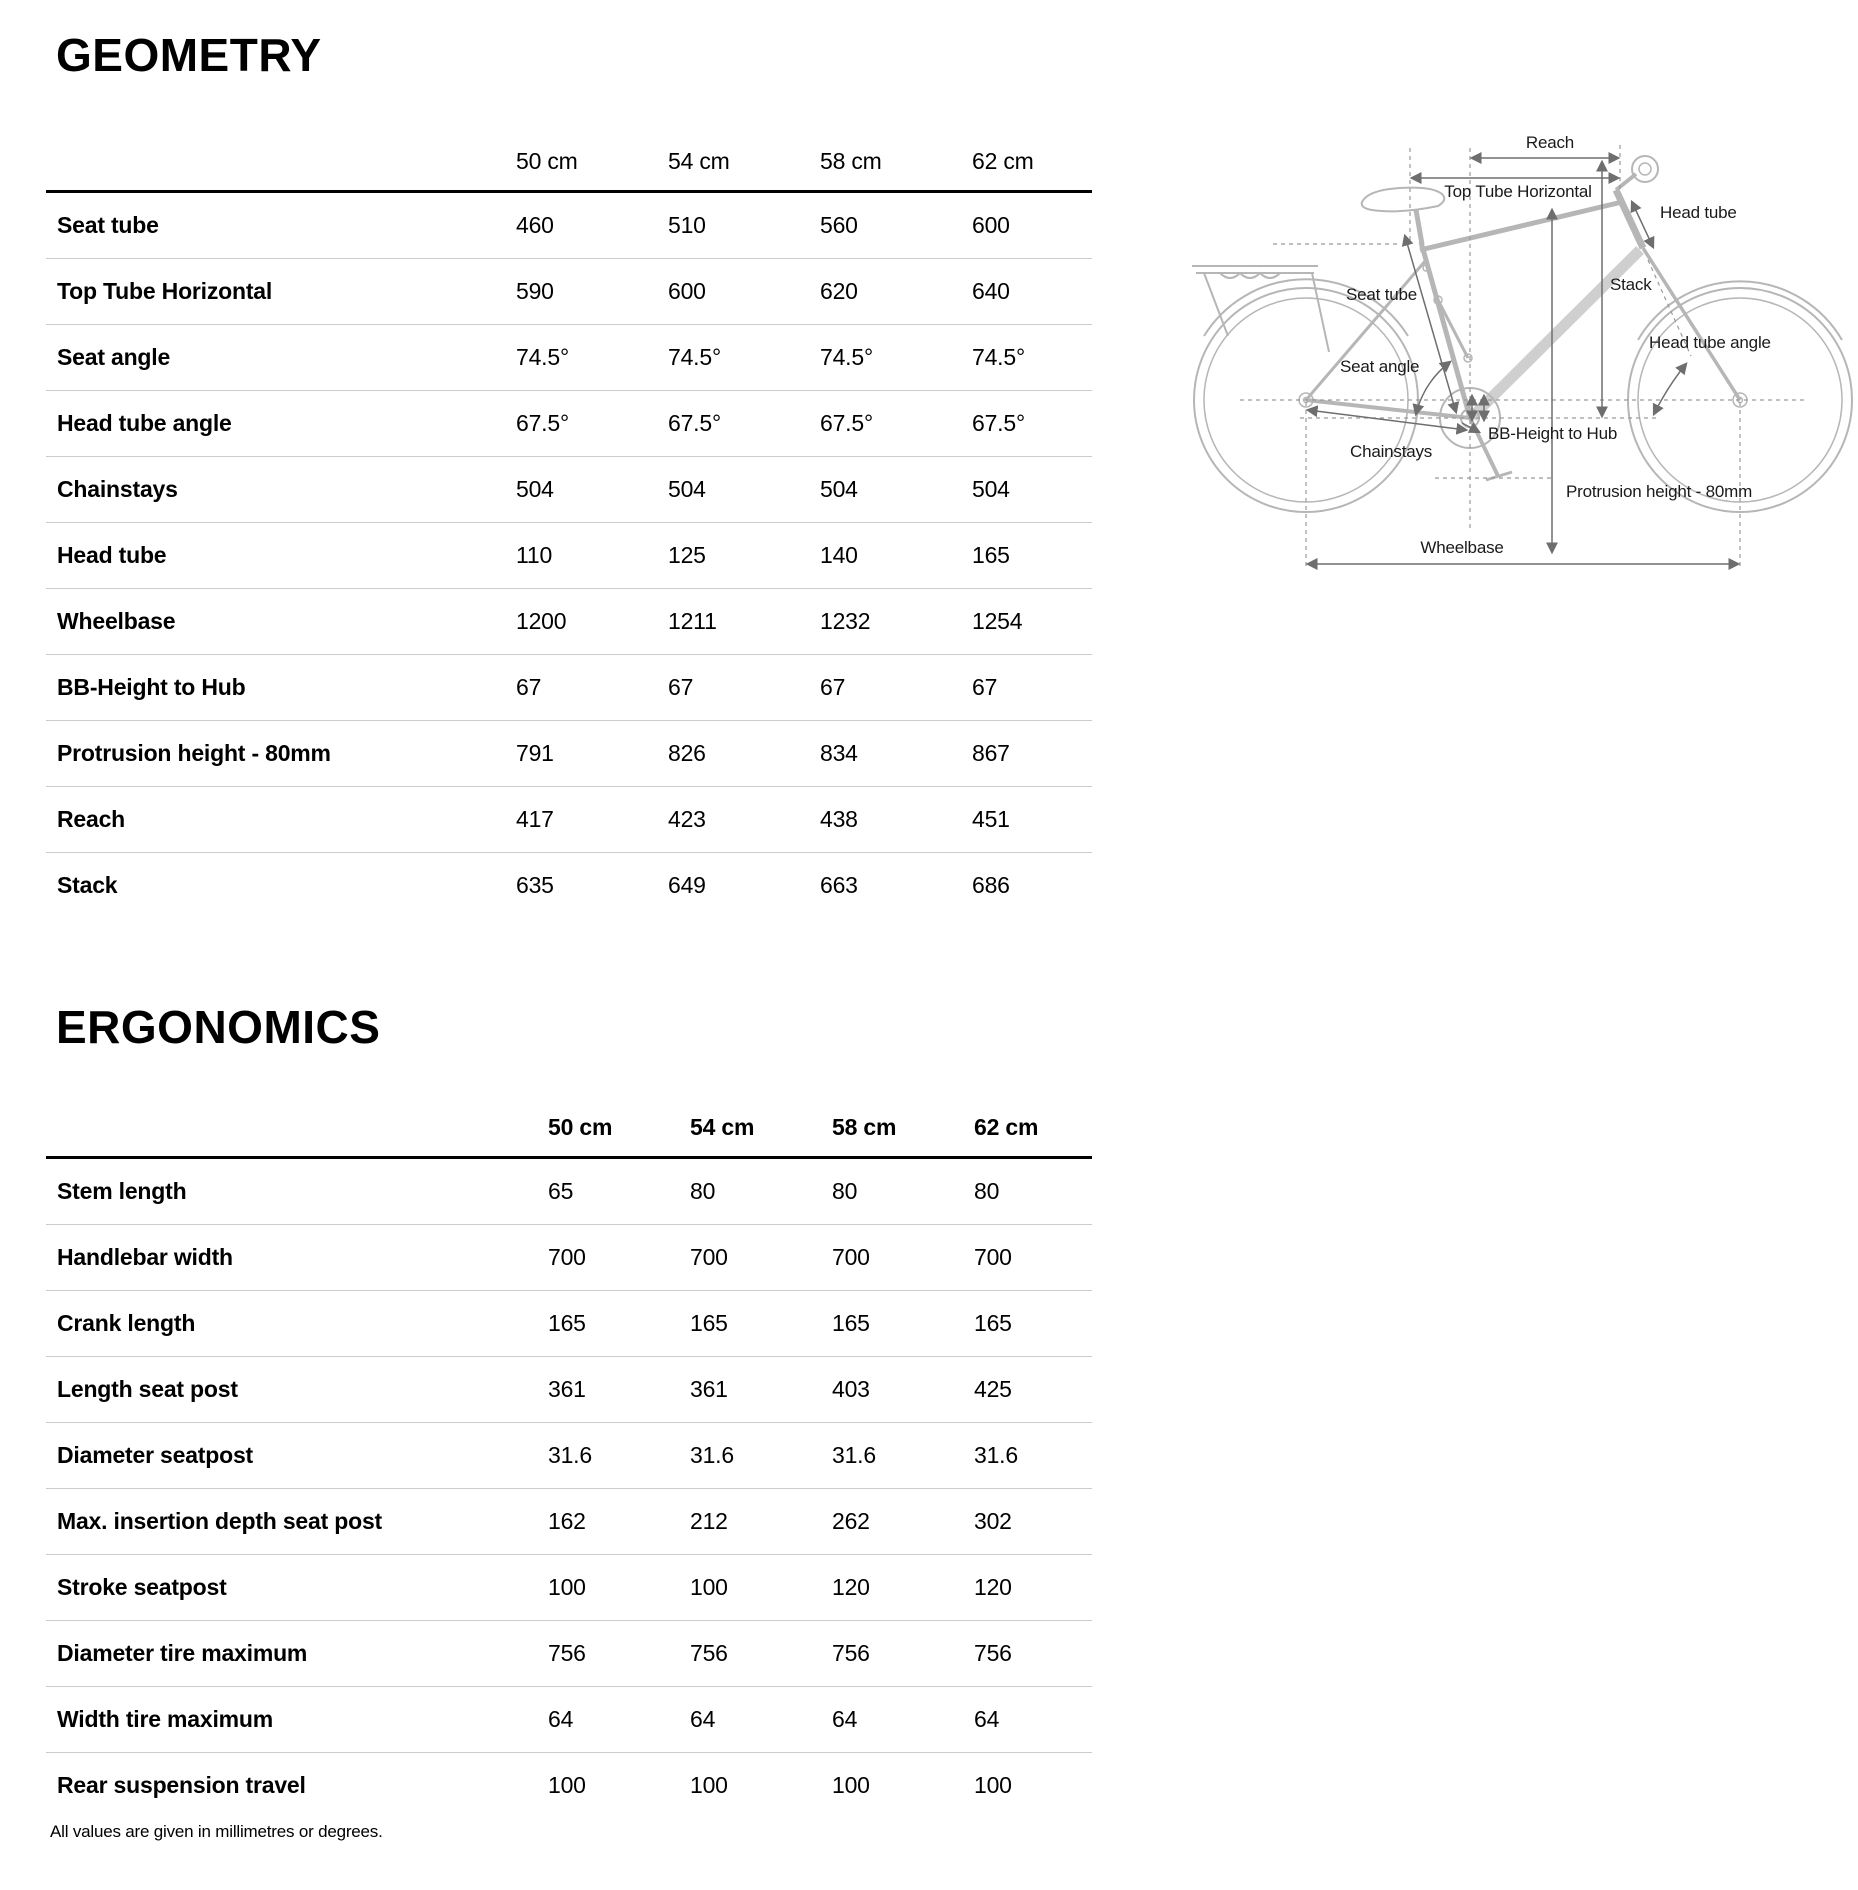 The image size is (1858, 1890). Describe the element at coordinates (189, 55) in the screenshot. I see `geometry-section-title: GEOMETRY` at that location.